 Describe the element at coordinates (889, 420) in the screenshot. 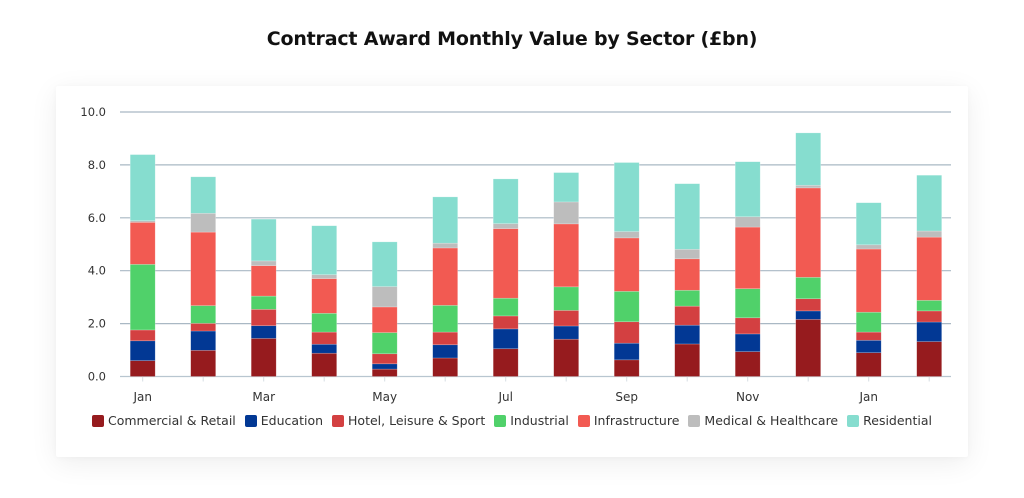

I see `legend-item: Residential` at that location.